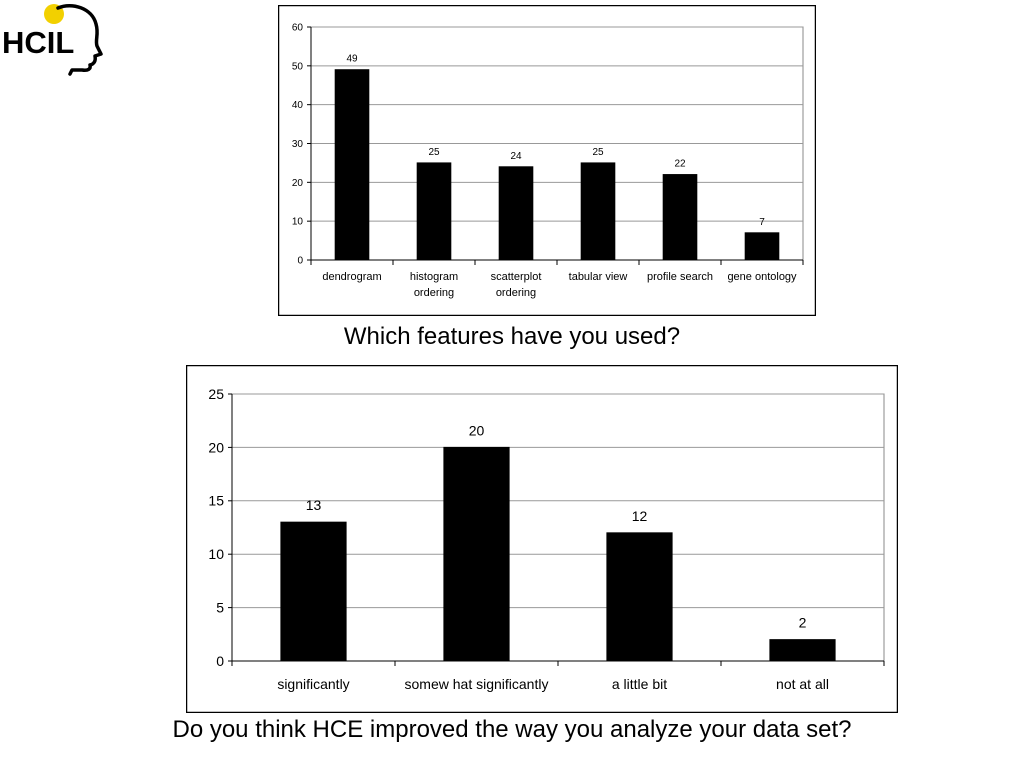 The width and height of the screenshot is (1024, 768). I want to click on features-used-caption: Which features have you used?, so click(512, 336).